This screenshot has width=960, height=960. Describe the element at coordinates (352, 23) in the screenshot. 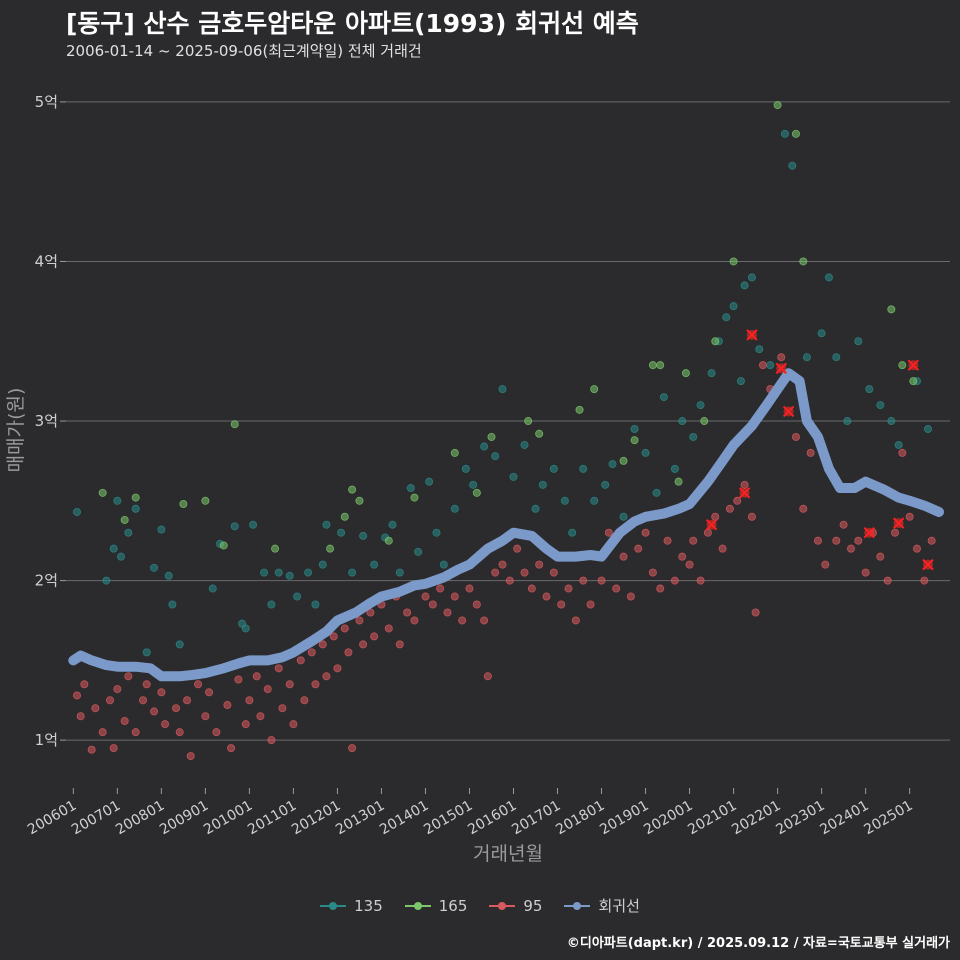

I see `chart-title: [동구] 산수 금호두암타운 아파트(1993) 회귀선 예측` at that location.